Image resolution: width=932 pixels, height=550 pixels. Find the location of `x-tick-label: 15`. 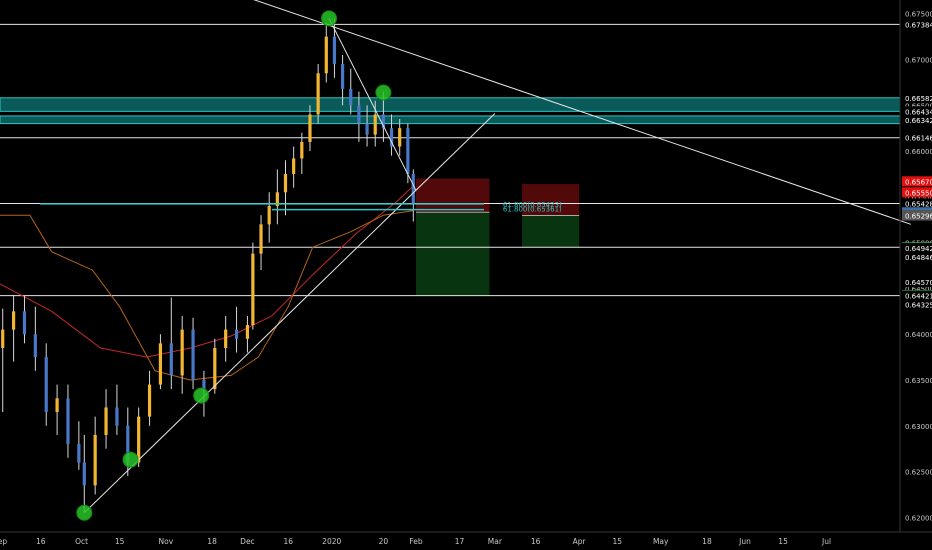

x-tick-label: 15 is located at coordinates (120, 541).